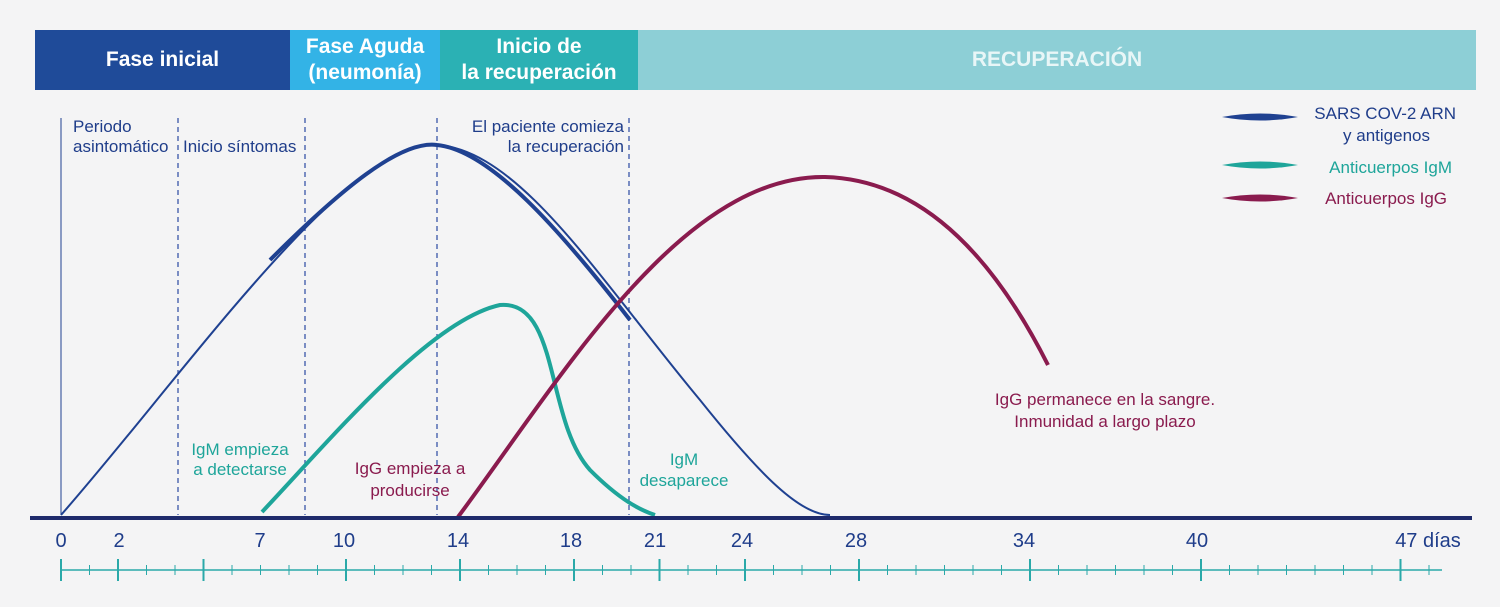 Image resolution: width=1500 pixels, height=607 pixels. I want to click on axis-tick-labels: 0 2 7 10 14 18 21 24 28 34 40 47 días, so click(757, 541).